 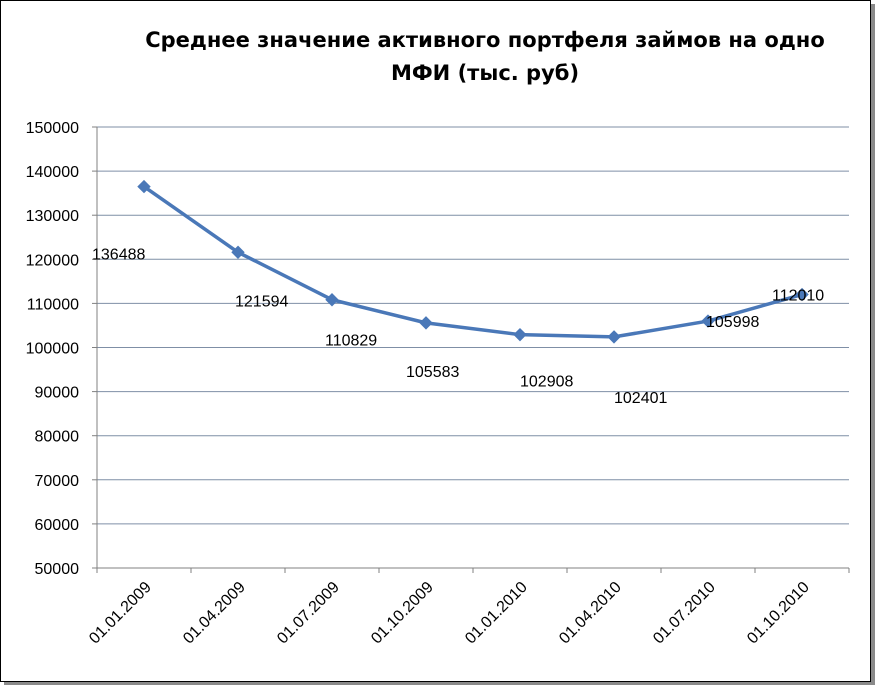 I want to click on x-tick-label: 01.04.2010, so click(x=590, y=613).